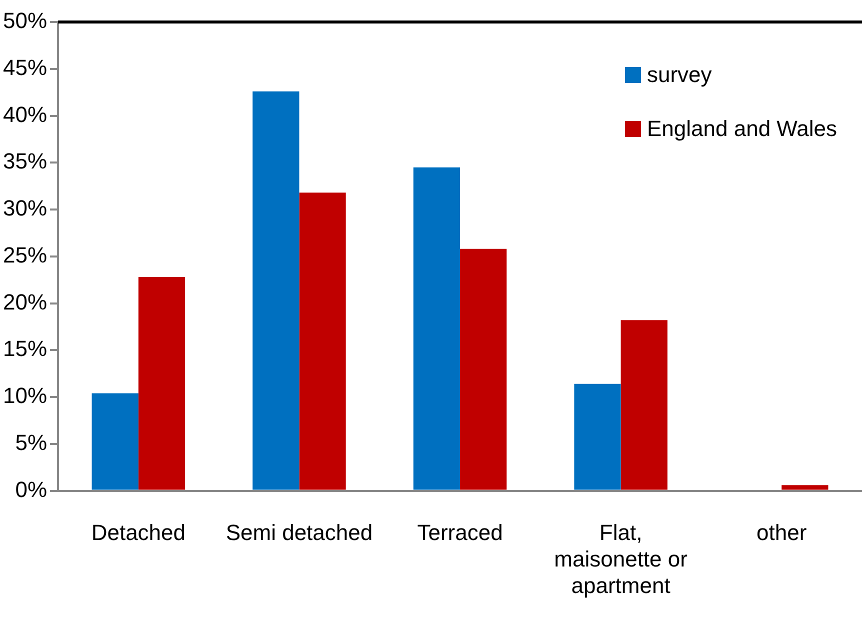 The width and height of the screenshot is (862, 622). What do you see at coordinates (742, 129) in the screenshot?
I see `legend-label: England and Wales` at bounding box center [742, 129].